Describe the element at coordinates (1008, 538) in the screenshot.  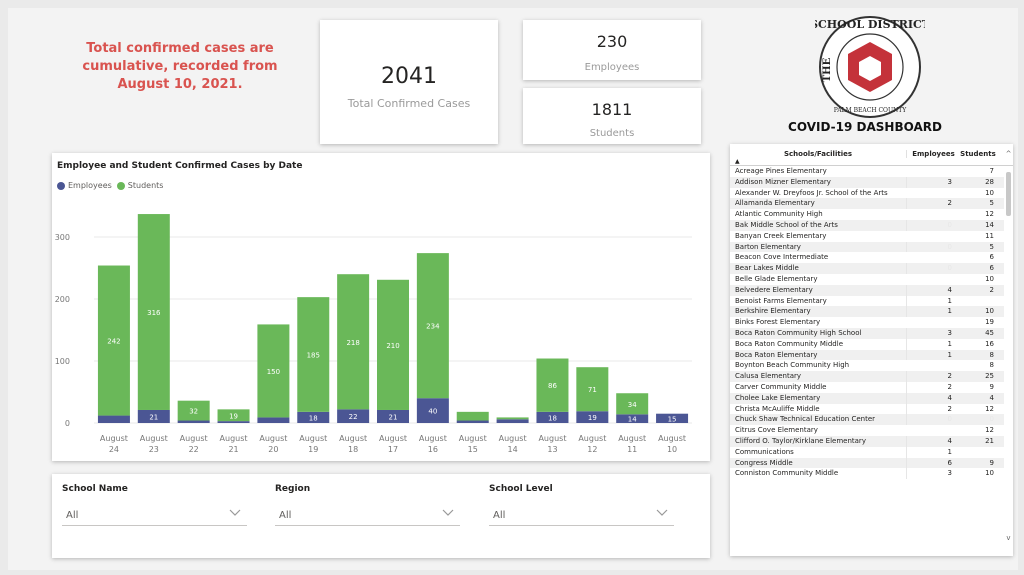
I see `scroll-down-icon: v` at that location.